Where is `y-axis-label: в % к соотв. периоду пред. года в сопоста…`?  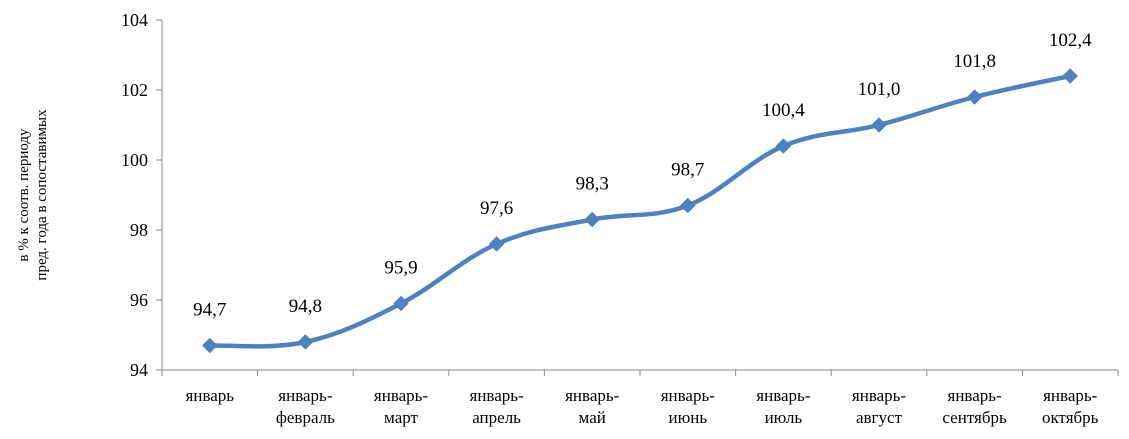 y-axis-label: в % к соотв. периоду пред. года в сопоста… is located at coordinates (33, 195).